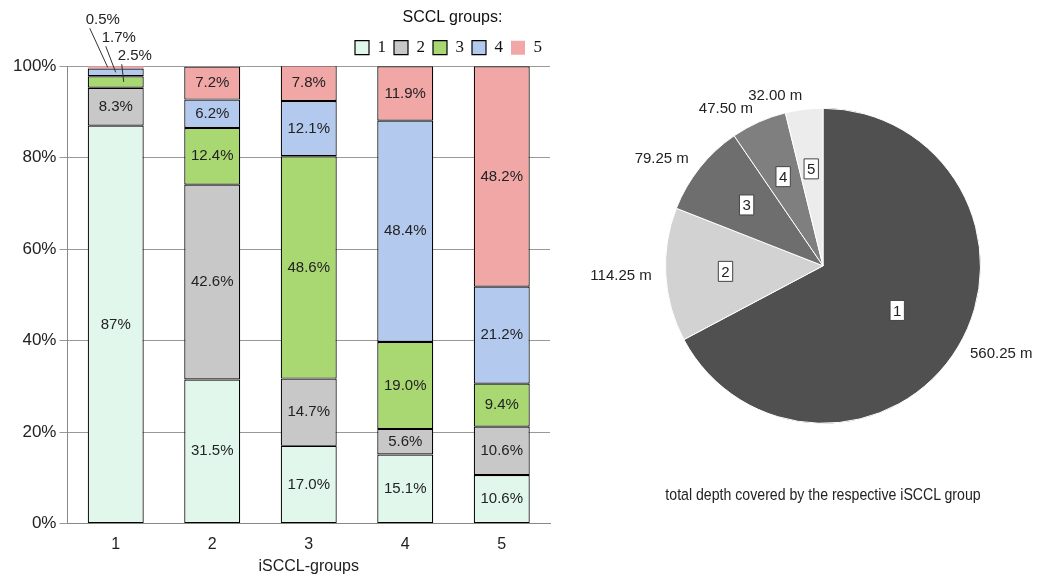 The width and height of the screenshot is (1061, 576). I want to click on data-label: 7.2%, so click(212, 82).